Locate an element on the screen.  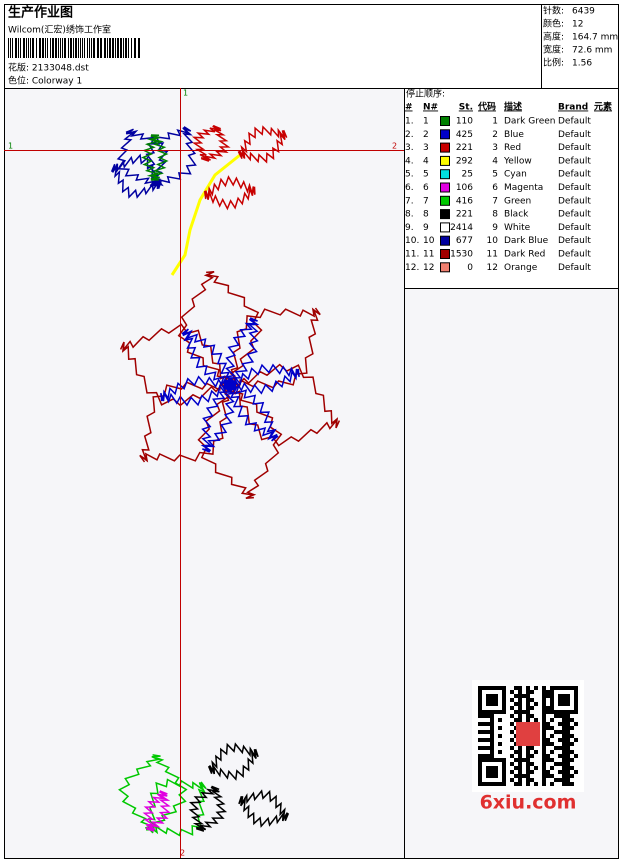
row-index: 9. is located at coordinates (409, 228).